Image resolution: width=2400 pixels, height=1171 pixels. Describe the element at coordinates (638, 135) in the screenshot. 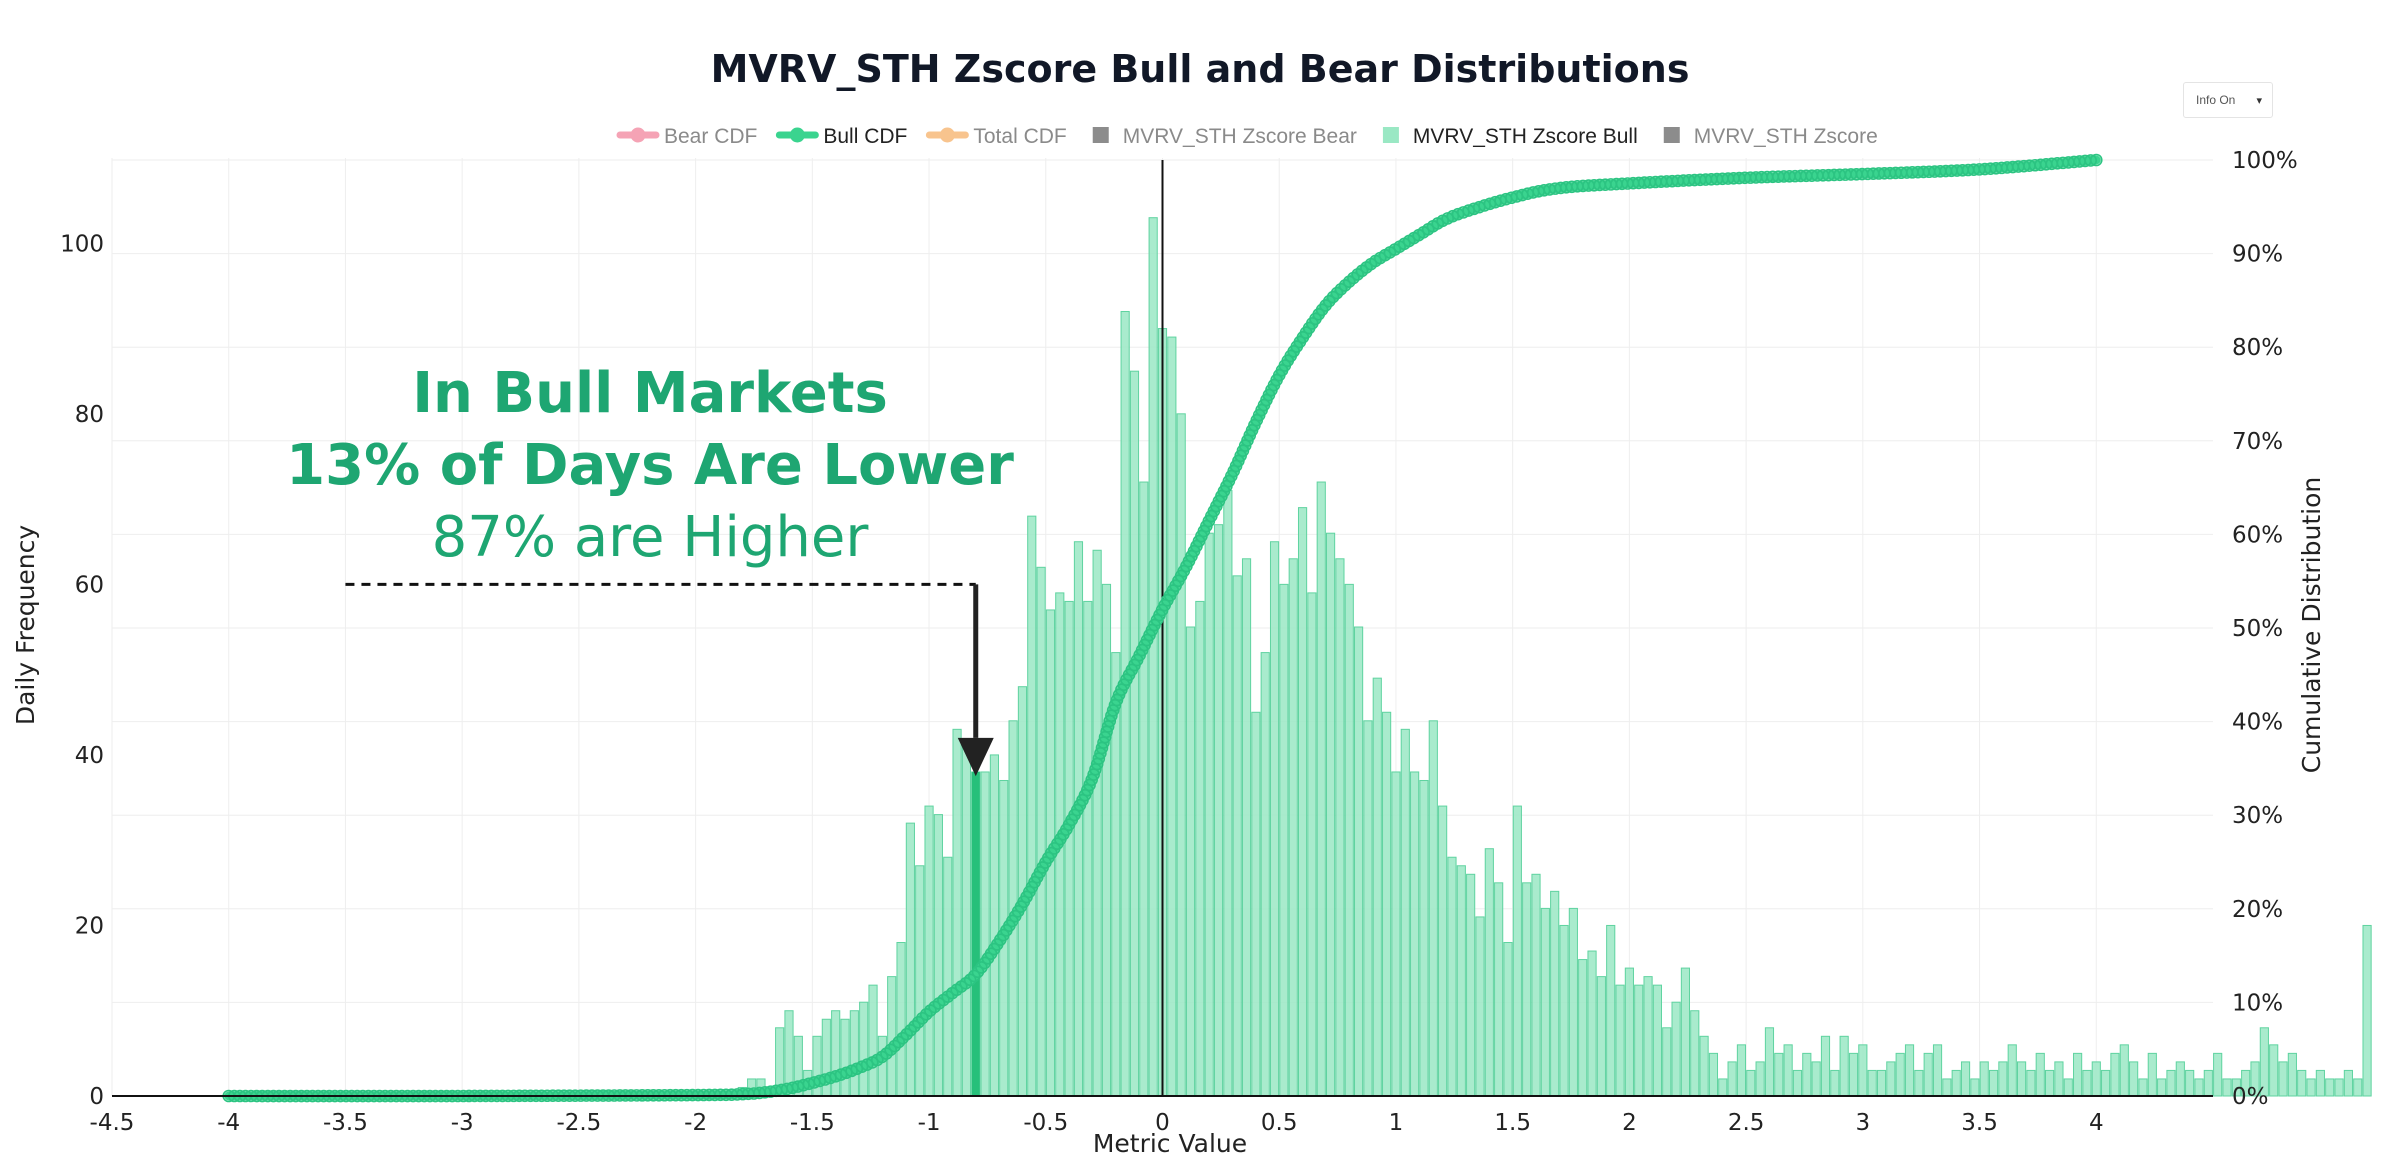

I see `legend-swatch-dot` at that location.